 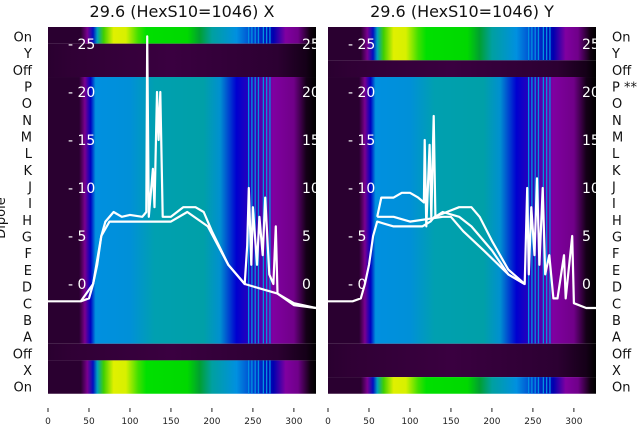 I want to click on row-label: P **, so click(x=624, y=88).